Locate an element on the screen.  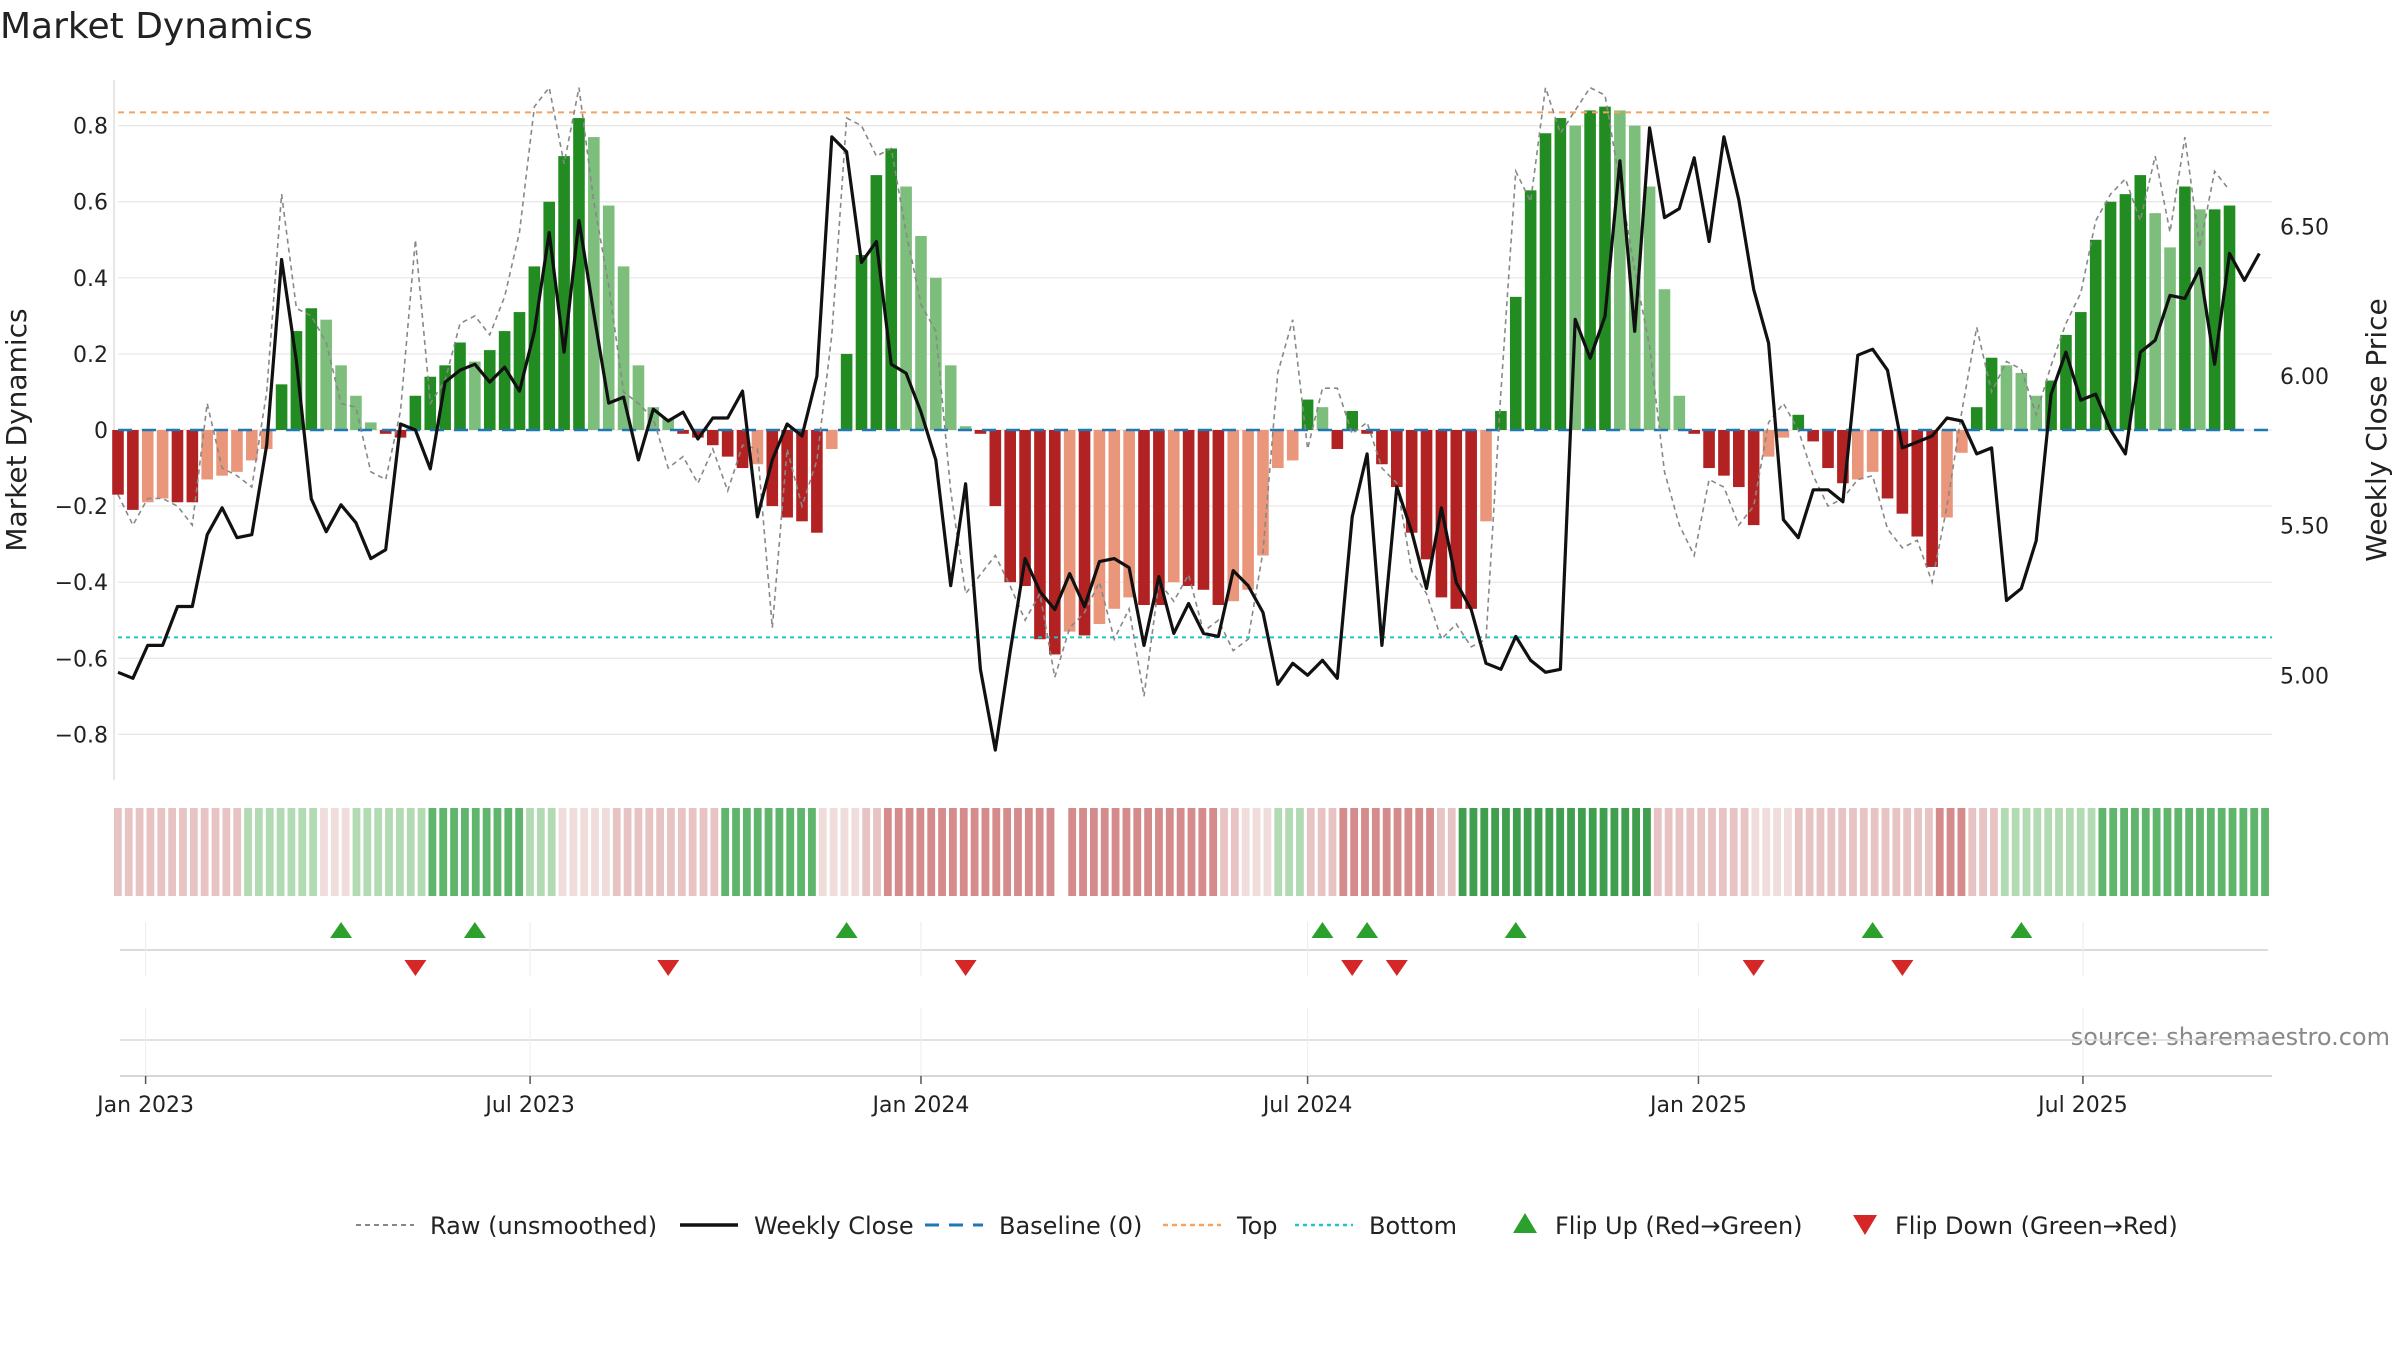
legend-item: Flip Down (Green→Red) is located at coordinates (2015, 1226).